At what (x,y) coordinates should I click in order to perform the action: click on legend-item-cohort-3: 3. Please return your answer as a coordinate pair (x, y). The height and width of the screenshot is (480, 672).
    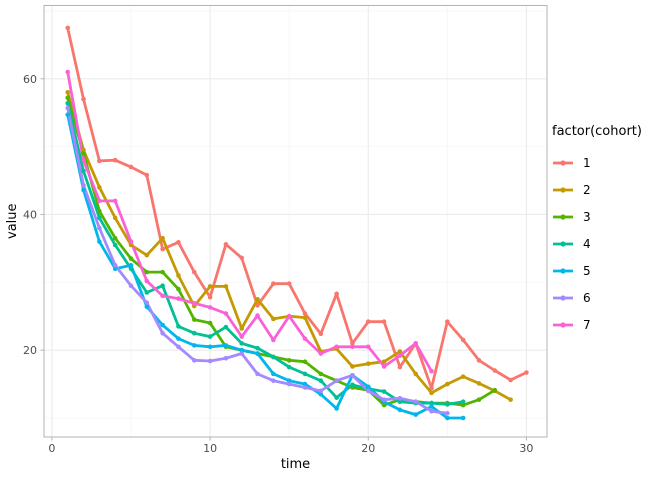
    Looking at the image, I should click on (597, 216).